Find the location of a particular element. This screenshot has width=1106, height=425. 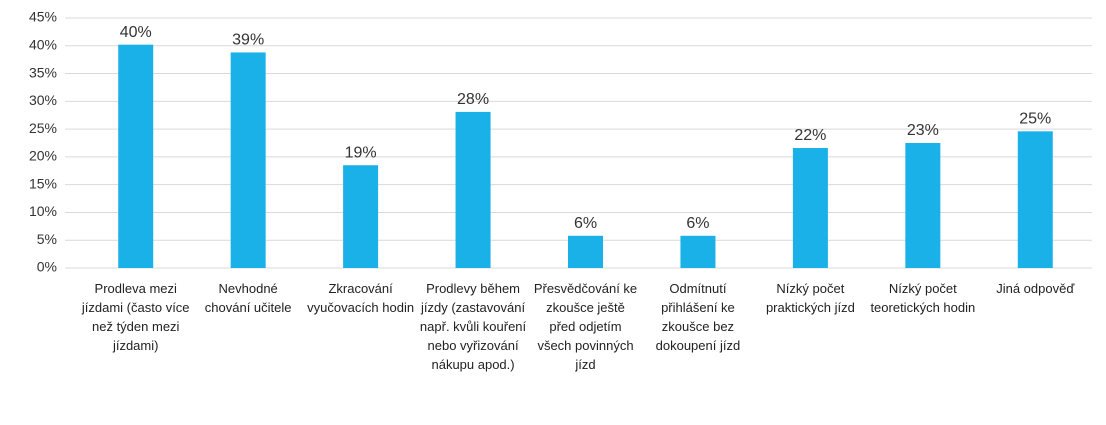

y-tick-label: 40% is located at coordinates (43, 44).